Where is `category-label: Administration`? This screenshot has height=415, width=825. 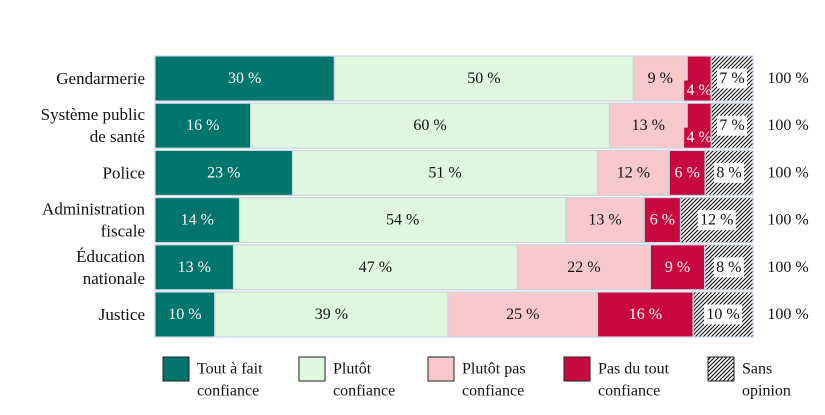 category-label: Administration is located at coordinates (93, 209).